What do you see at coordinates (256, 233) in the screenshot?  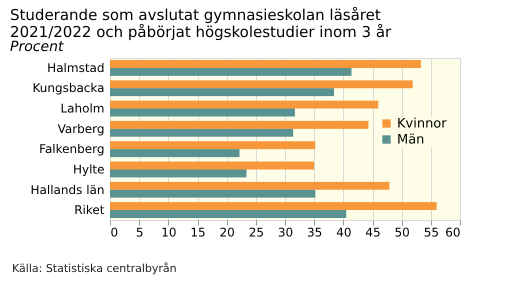 I see `x-tick-label: 25` at bounding box center [256, 233].